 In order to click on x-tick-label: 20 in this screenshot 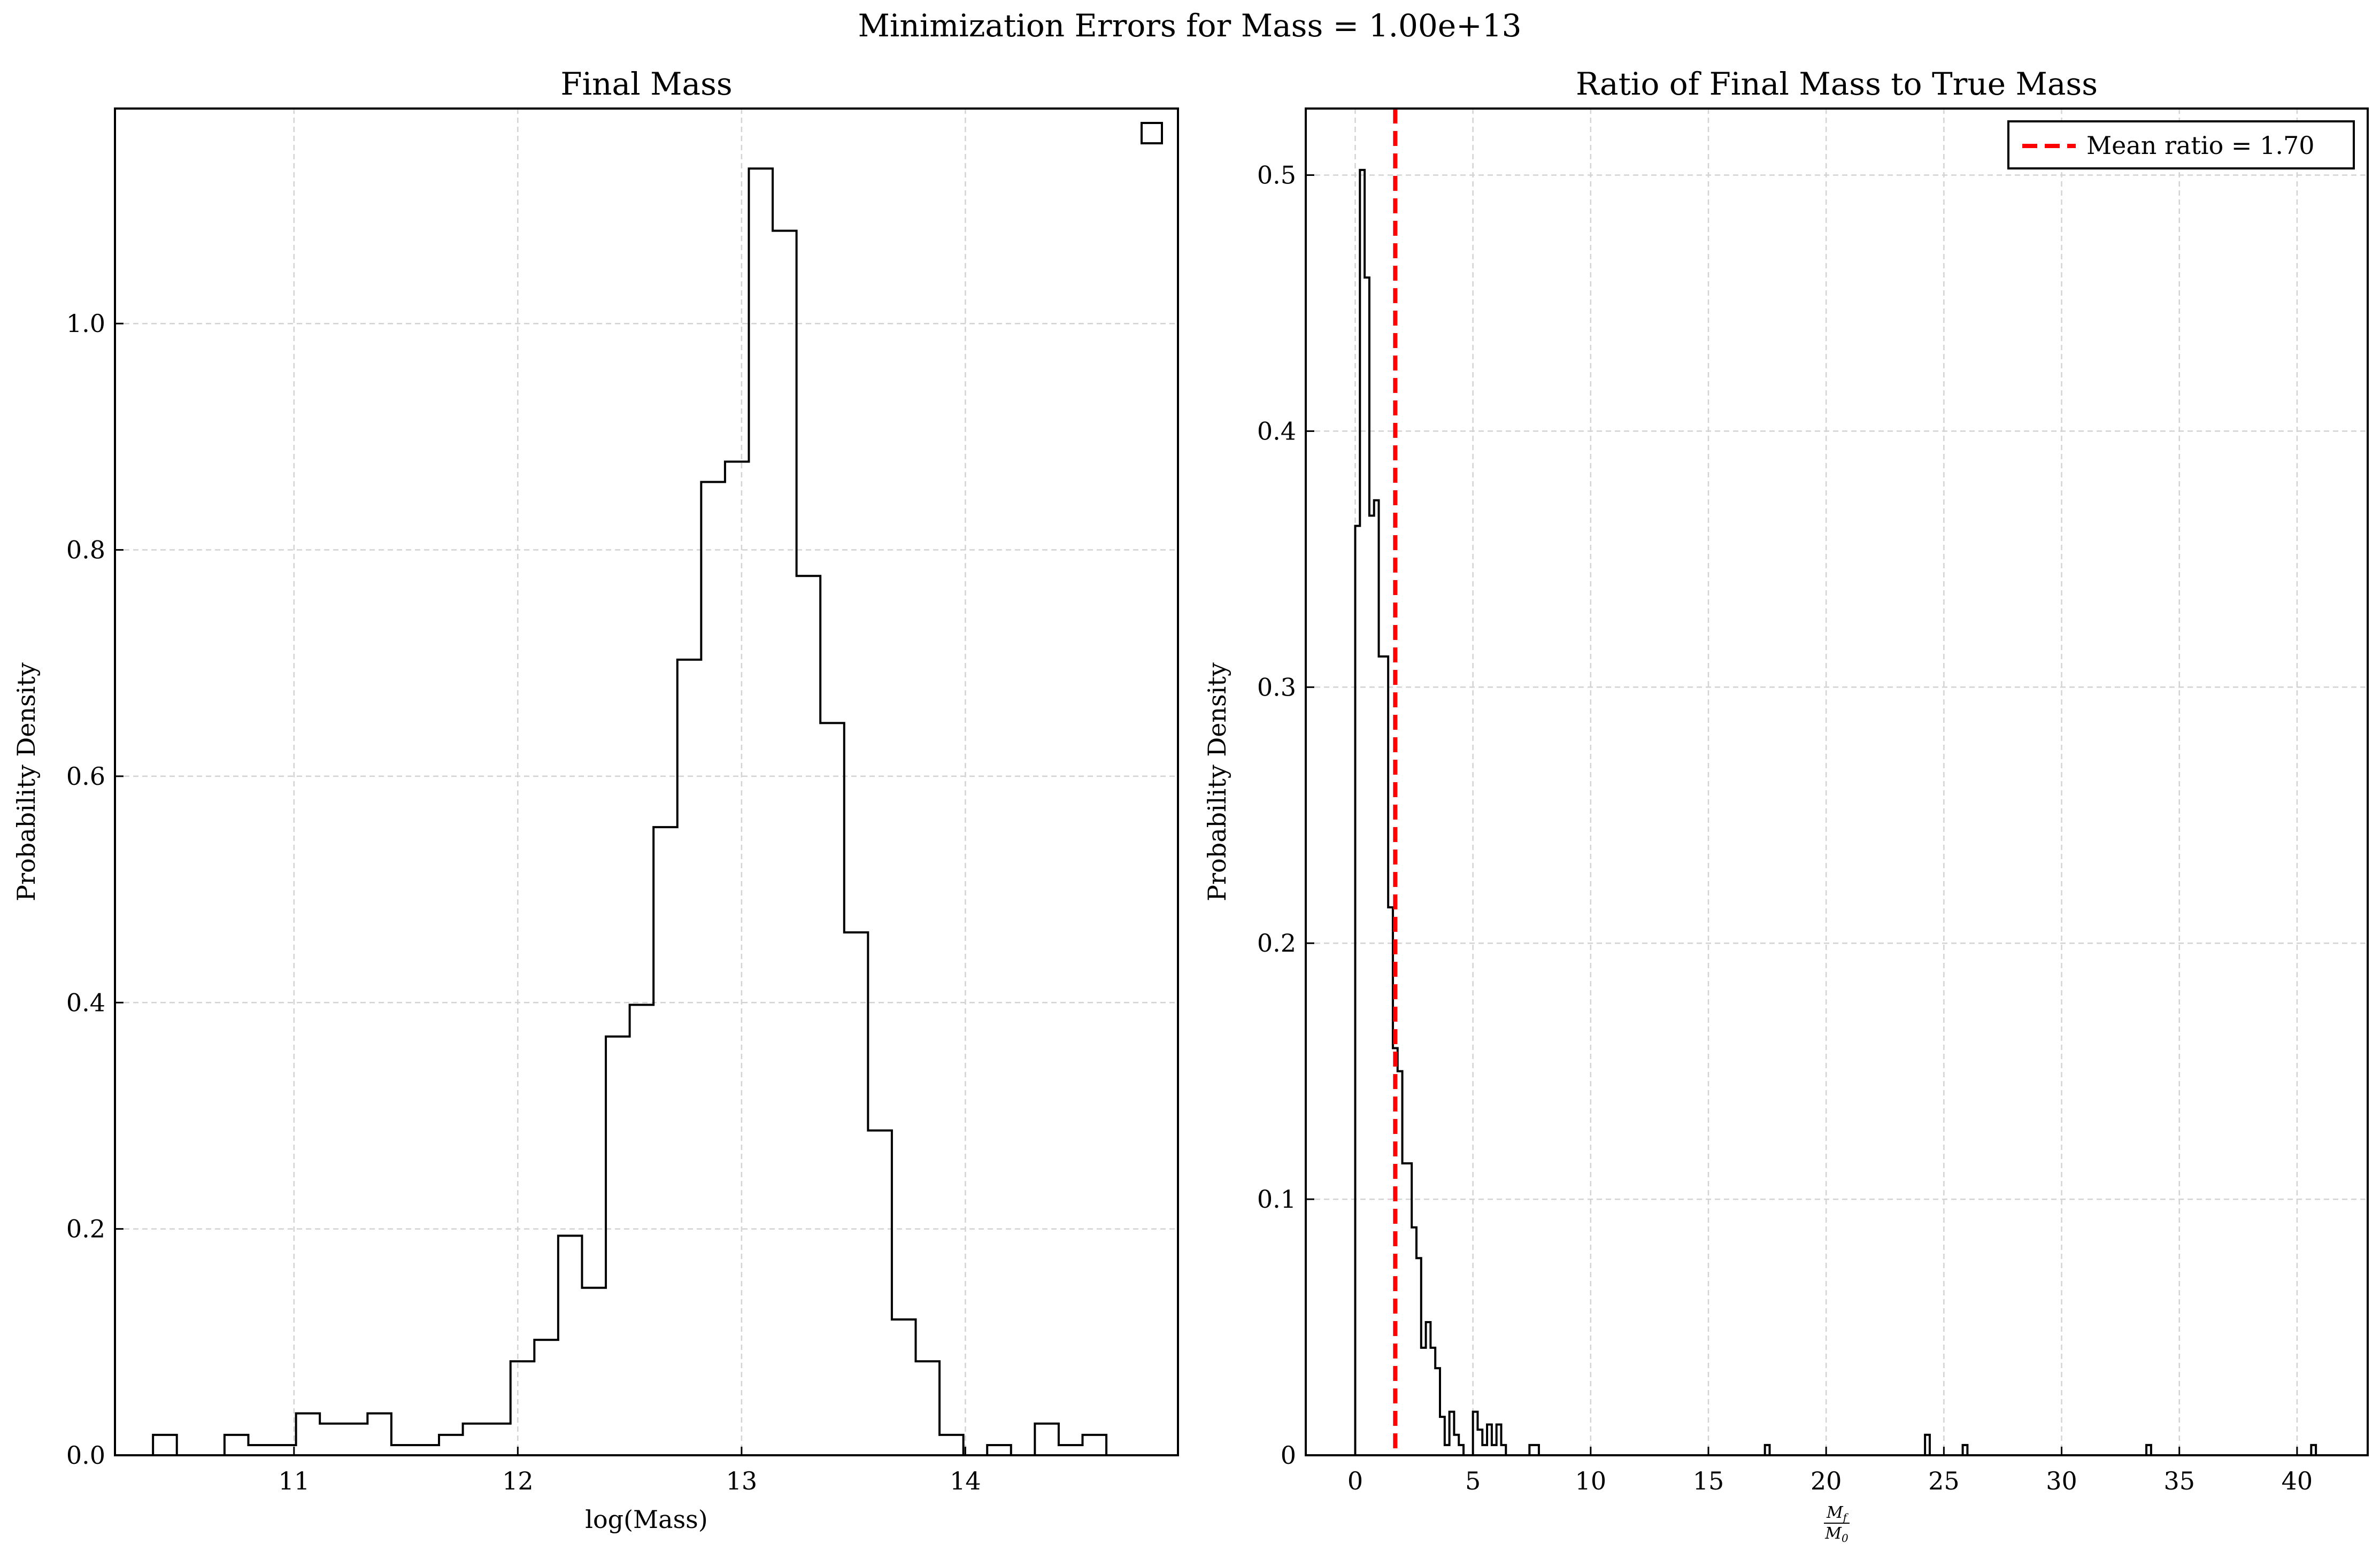, I will do `click(1826, 1480)`.